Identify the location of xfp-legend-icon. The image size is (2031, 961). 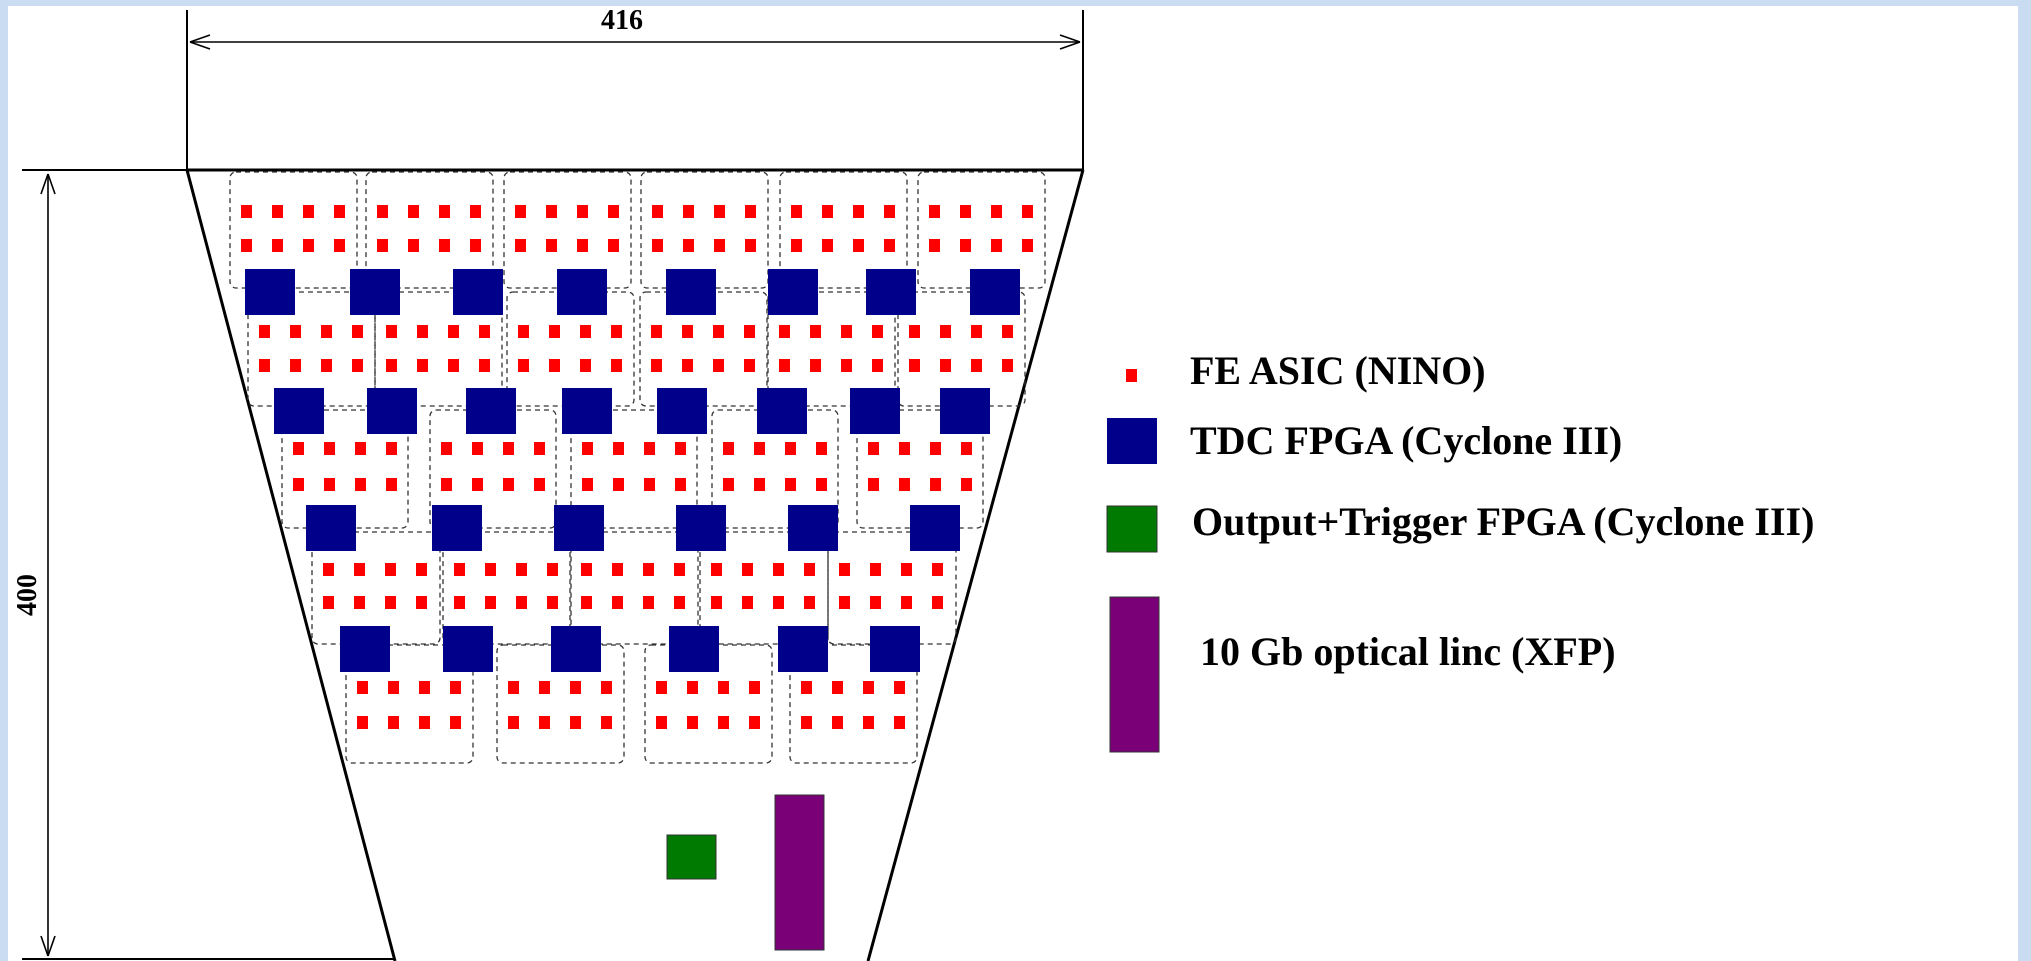
(1134, 674).